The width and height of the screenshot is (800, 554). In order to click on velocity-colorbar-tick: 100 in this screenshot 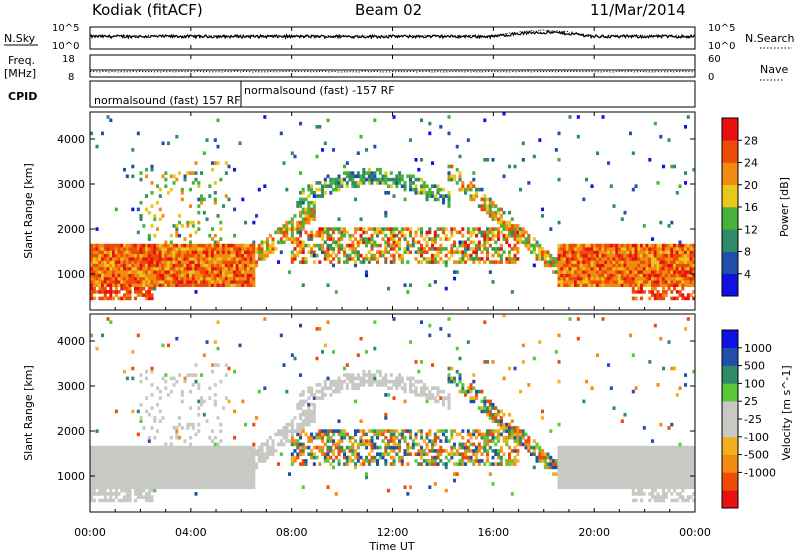, I will do `click(754, 383)`.